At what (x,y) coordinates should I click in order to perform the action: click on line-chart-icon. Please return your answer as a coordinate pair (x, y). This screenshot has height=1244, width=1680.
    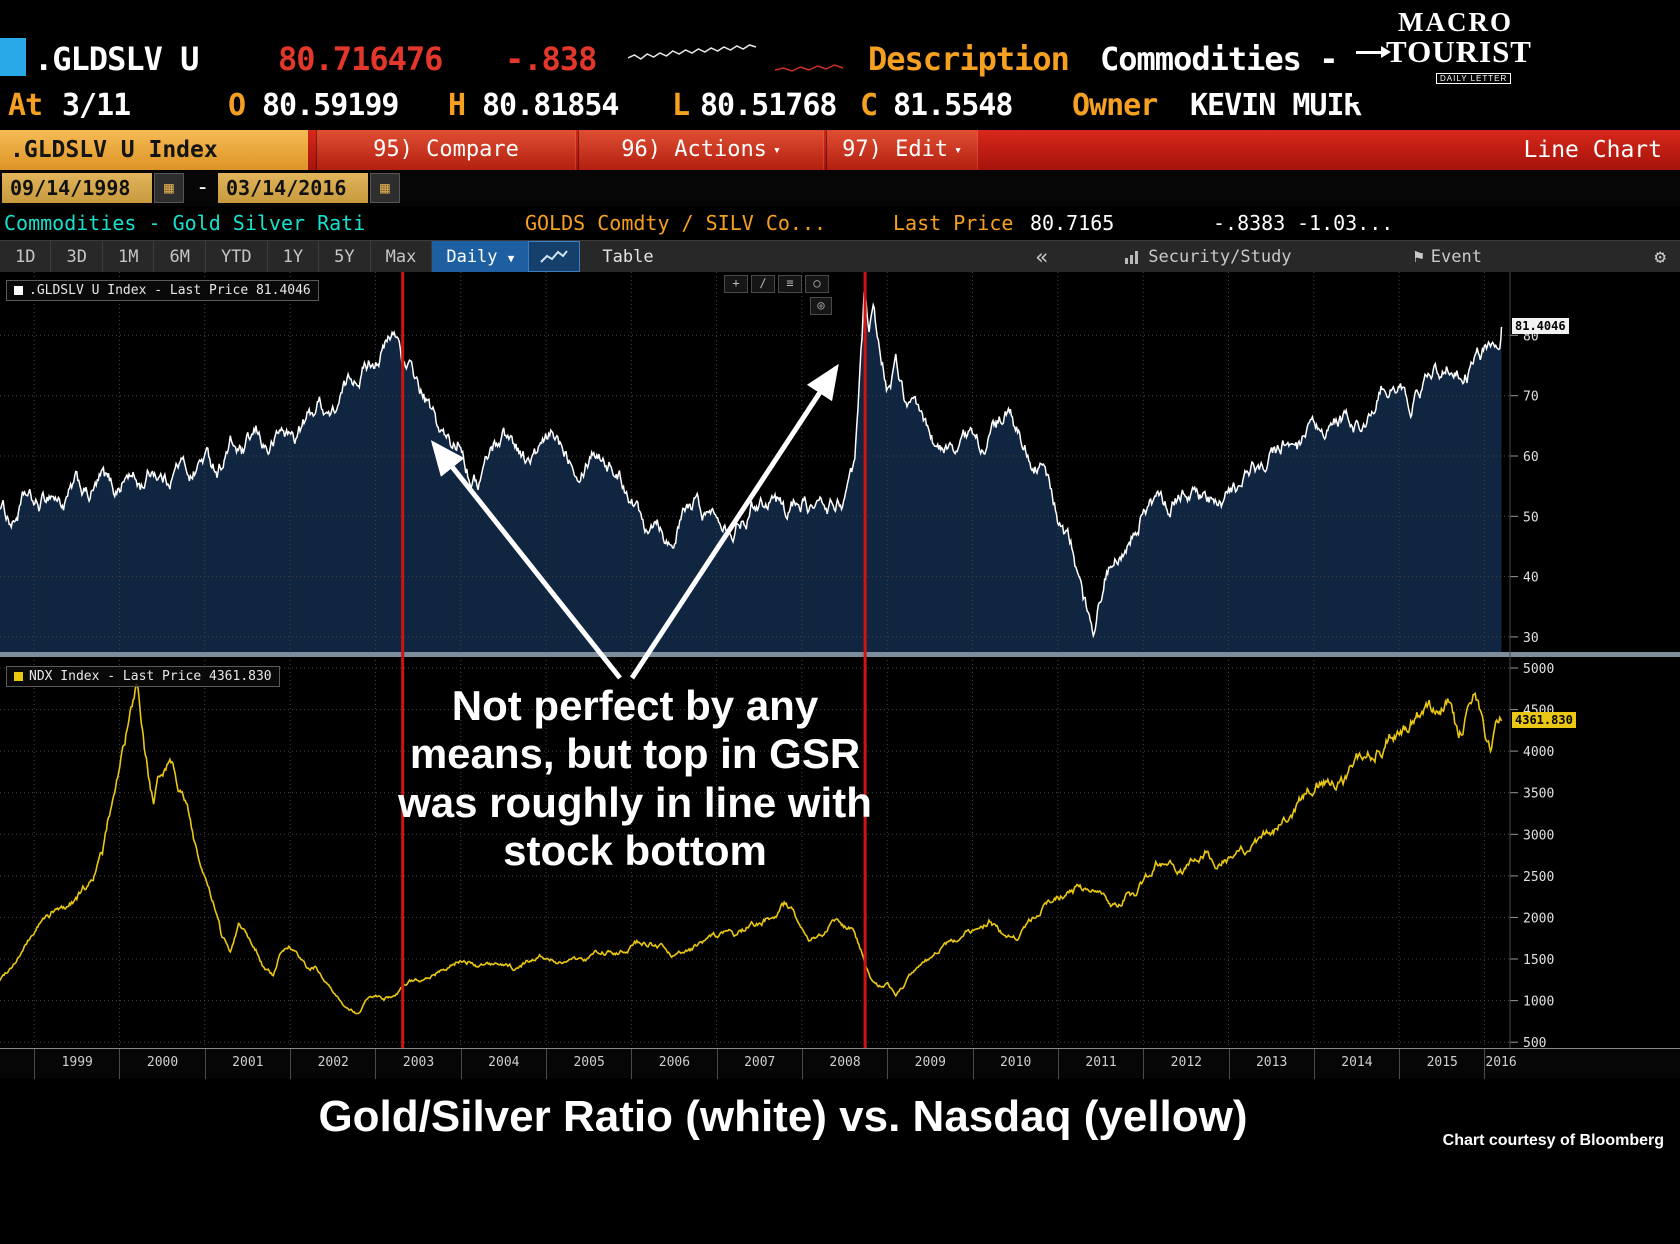
    Looking at the image, I should click on (554, 256).